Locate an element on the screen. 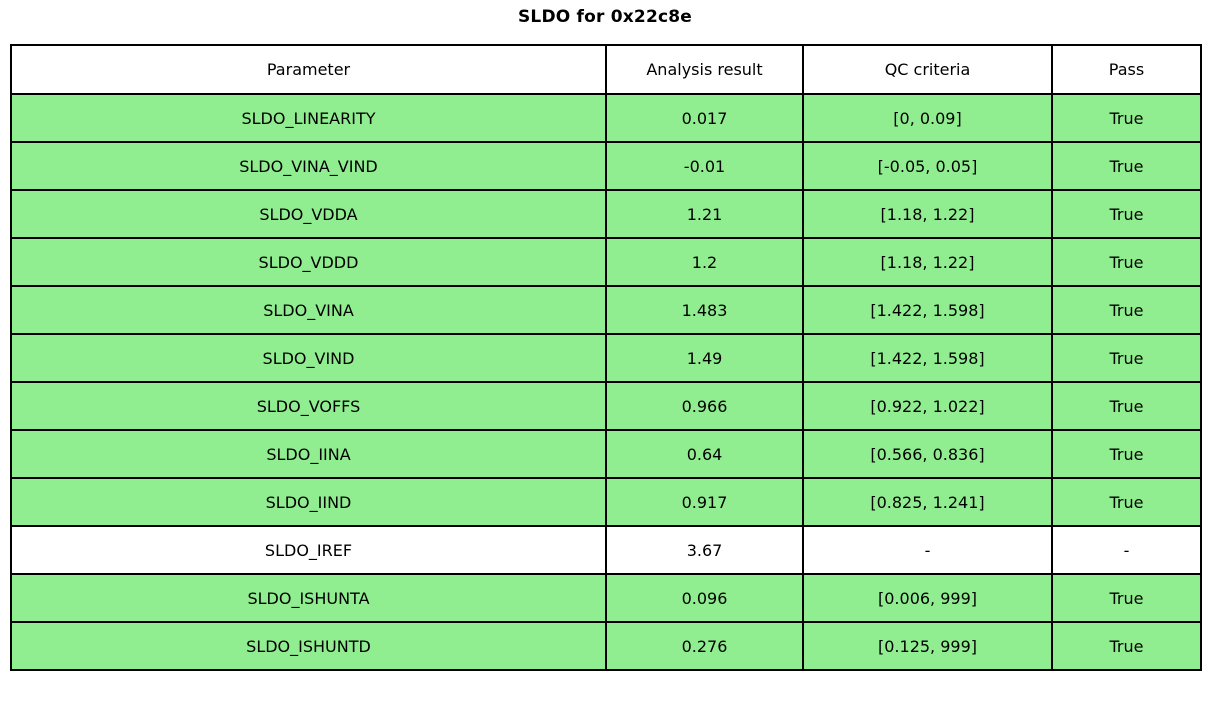 Image resolution: width=1210 pixels, height=705 pixels. cell-parameter: SLDO_LINEARITY is located at coordinates (308, 118).